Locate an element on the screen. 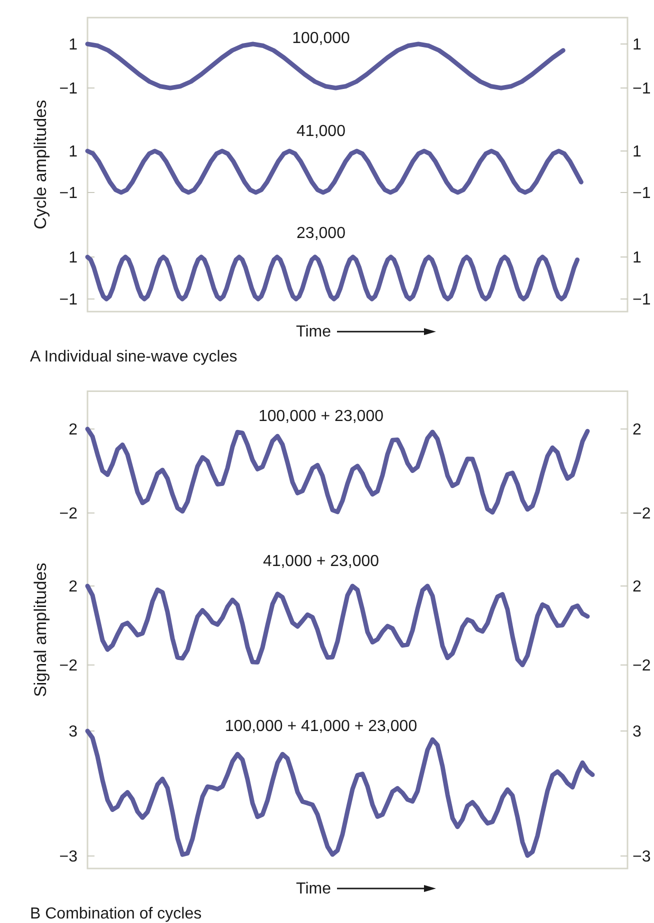 The height and width of the screenshot is (923, 654). text: 100,000 + 23,000 is located at coordinates (321, 416).